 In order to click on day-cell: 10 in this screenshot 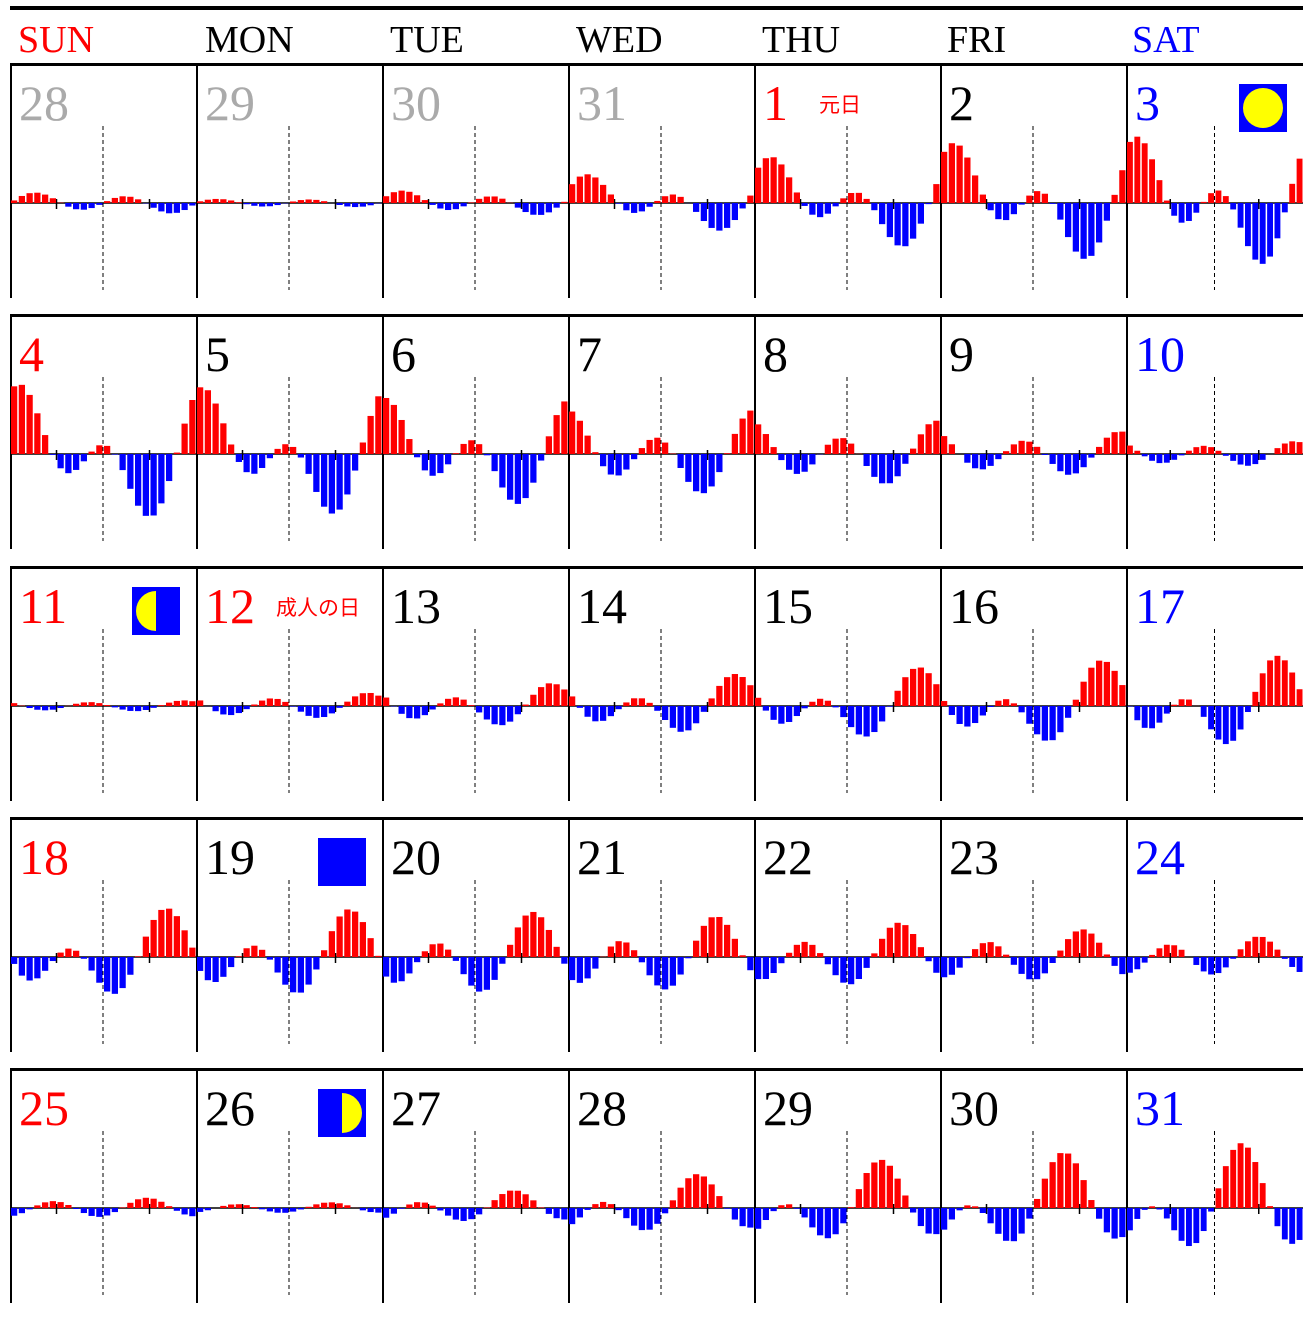, I will do `click(1214, 432)`.